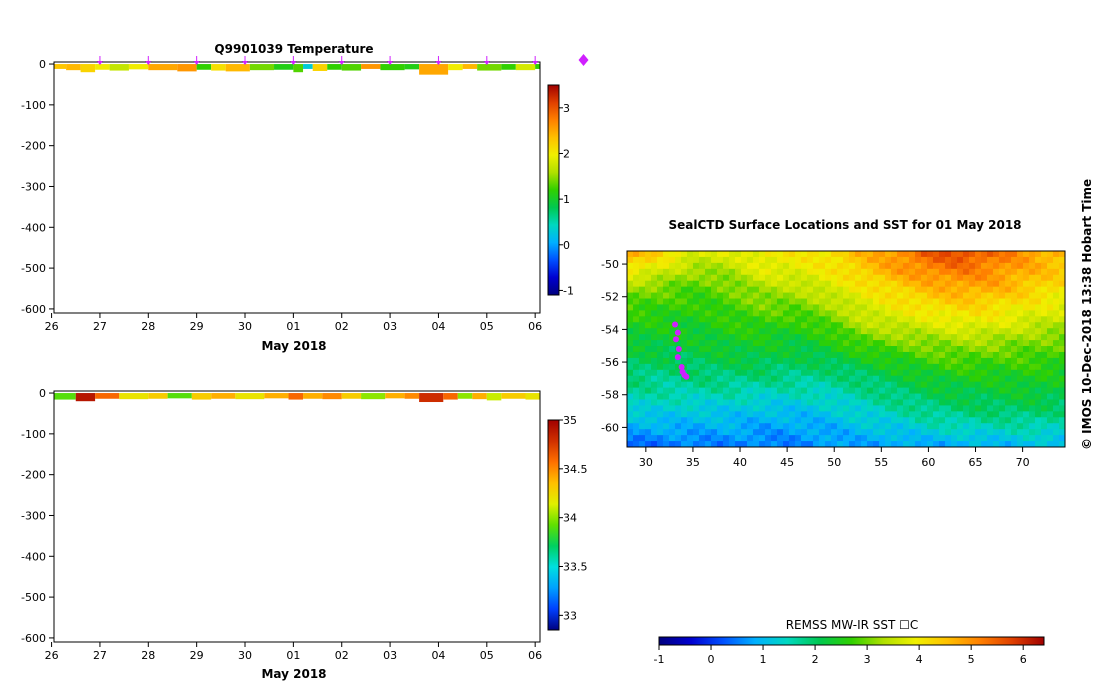 Image resolution: width=1099 pixels, height=700 pixels. What do you see at coordinates (610, 297) in the screenshot?
I see `map-y-tick-label: -52` at bounding box center [610, 297].